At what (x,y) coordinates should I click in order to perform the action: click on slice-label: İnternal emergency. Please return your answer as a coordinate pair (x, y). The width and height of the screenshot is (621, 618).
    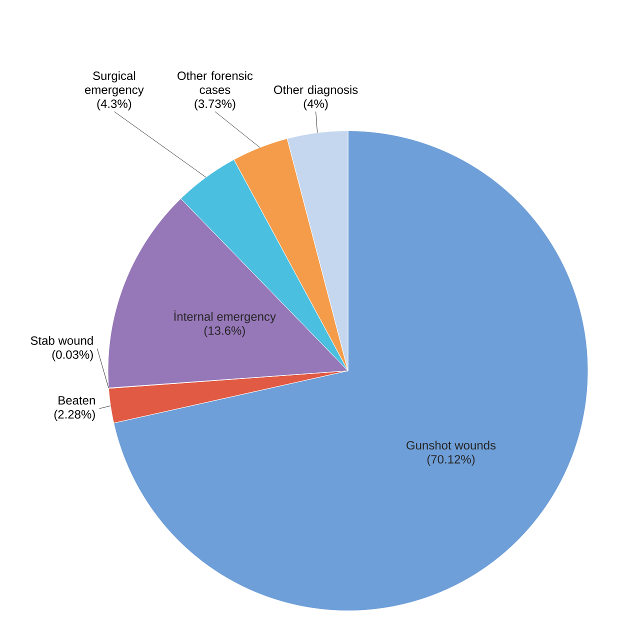
    Looking at the image, I should click on (225, 317).